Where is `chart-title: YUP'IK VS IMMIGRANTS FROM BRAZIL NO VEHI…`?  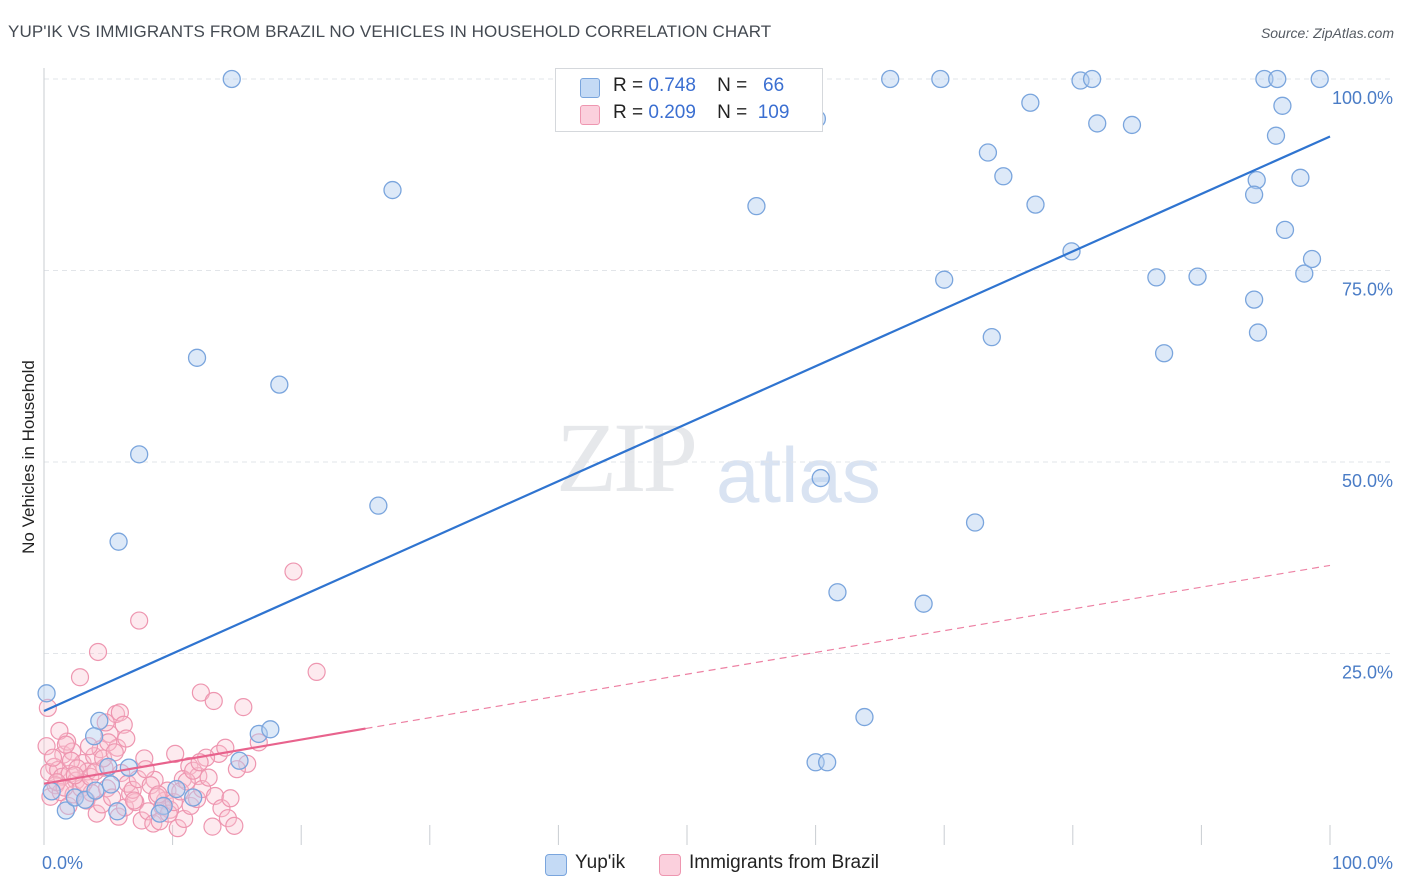
chart-title: YUP'IK VS IMMIGRANTS FROM BRAZIL NO VEHI… is located at coordinates (390, 31).